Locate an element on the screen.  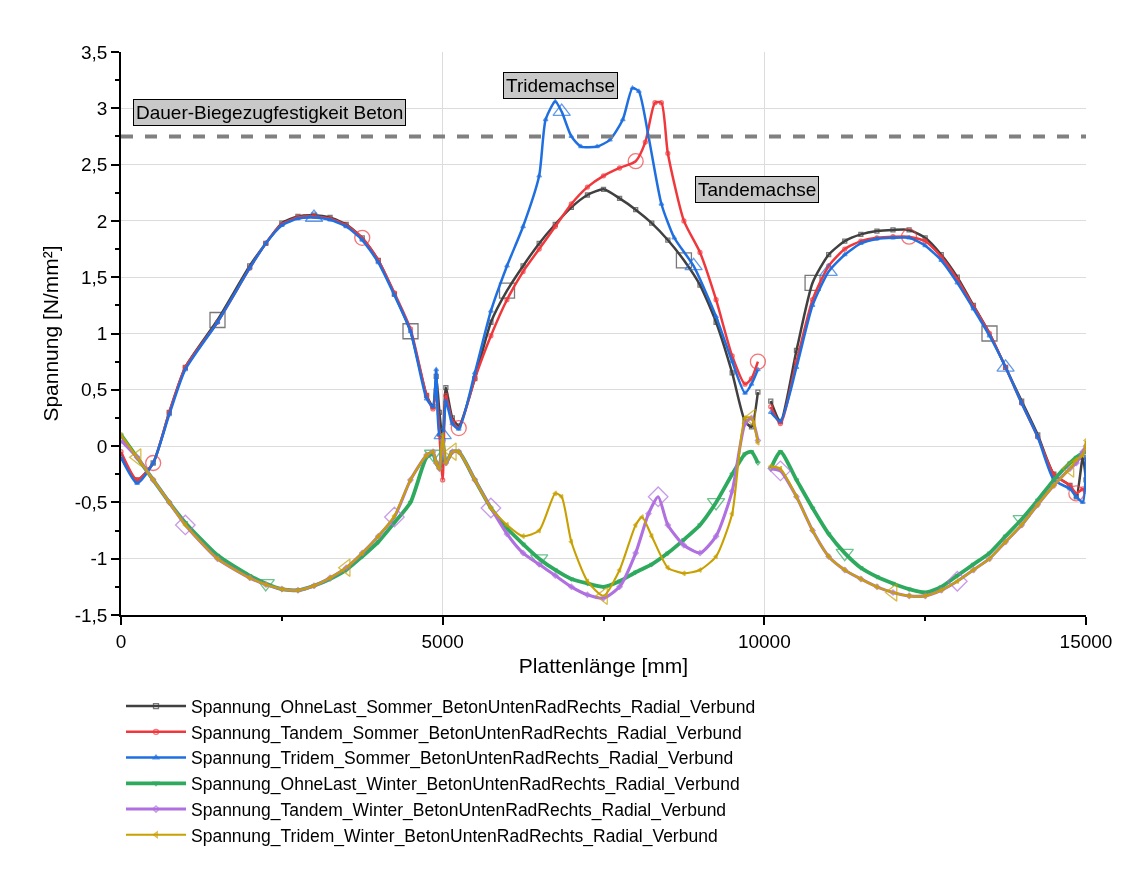
legend-label: Spannung_Tandem_Winter_BetonUntenRadRechts_Radial_Verbund is located at coordinates (459, 810).